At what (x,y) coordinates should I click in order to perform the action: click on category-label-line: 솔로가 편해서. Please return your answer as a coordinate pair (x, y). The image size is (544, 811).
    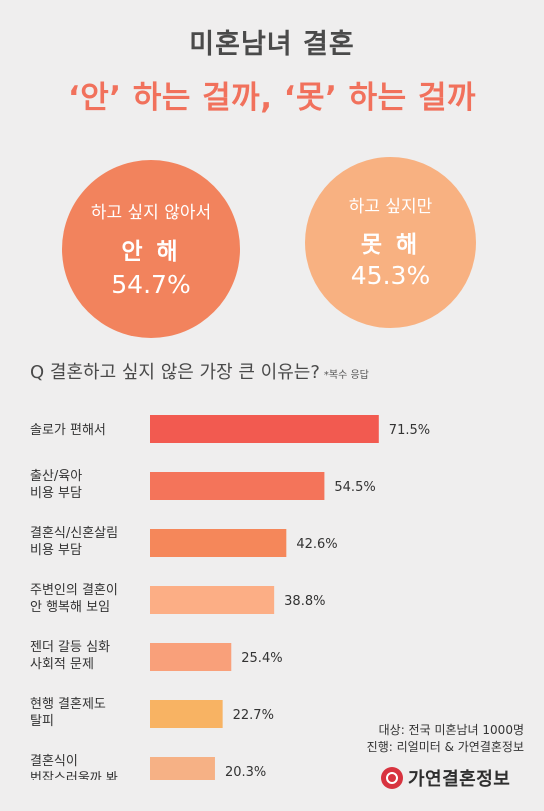
    Looking at the image, I should click on (68, 430).